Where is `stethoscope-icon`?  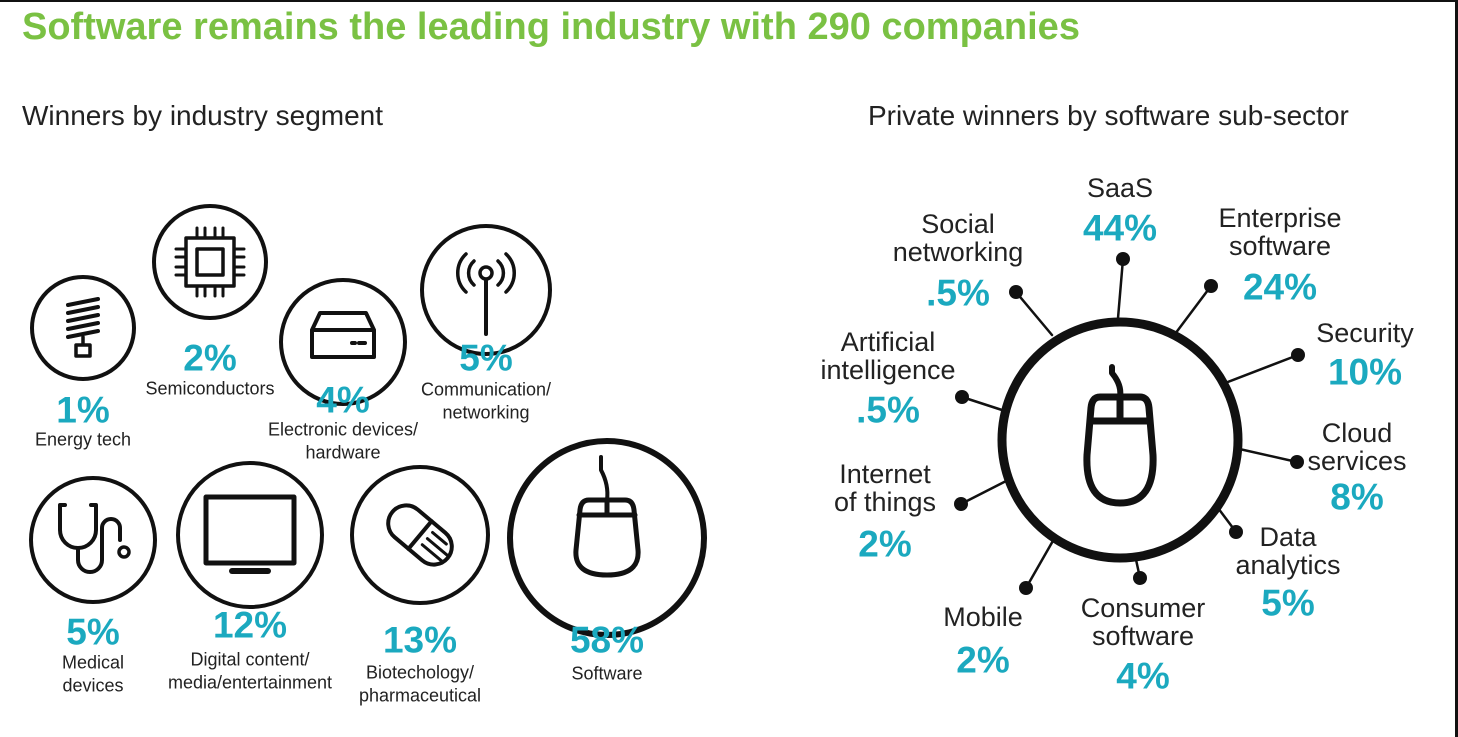
stethoscope-icon is located at coordinates (93, 540).